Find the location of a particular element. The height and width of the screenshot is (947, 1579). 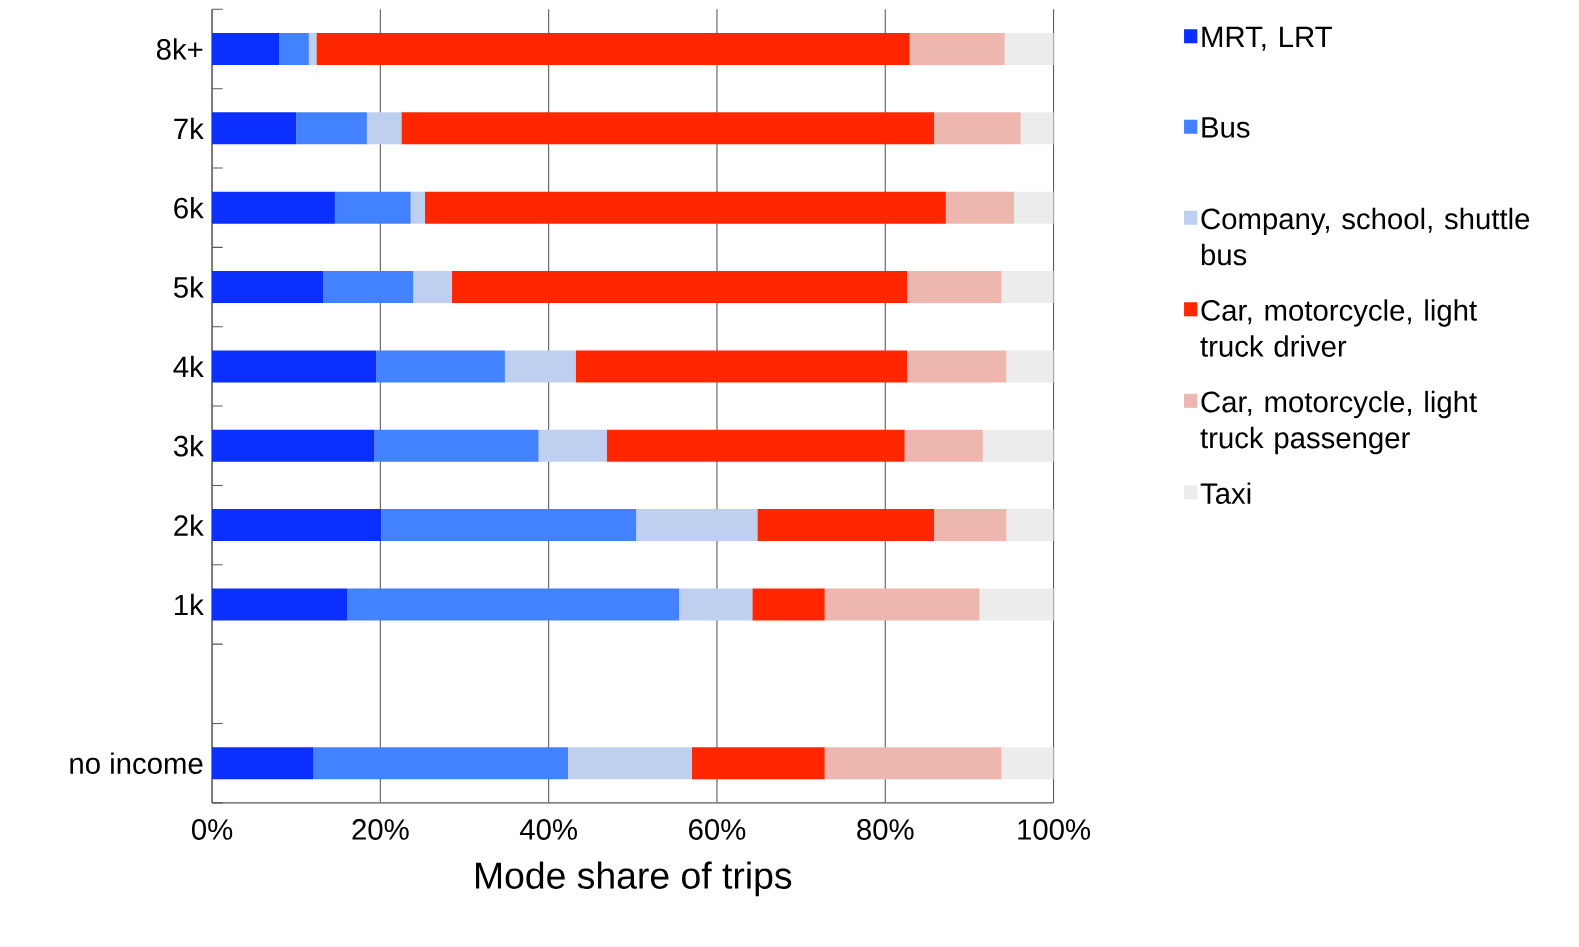

y-tick-label: 6k is located at coordinates (189, 207).